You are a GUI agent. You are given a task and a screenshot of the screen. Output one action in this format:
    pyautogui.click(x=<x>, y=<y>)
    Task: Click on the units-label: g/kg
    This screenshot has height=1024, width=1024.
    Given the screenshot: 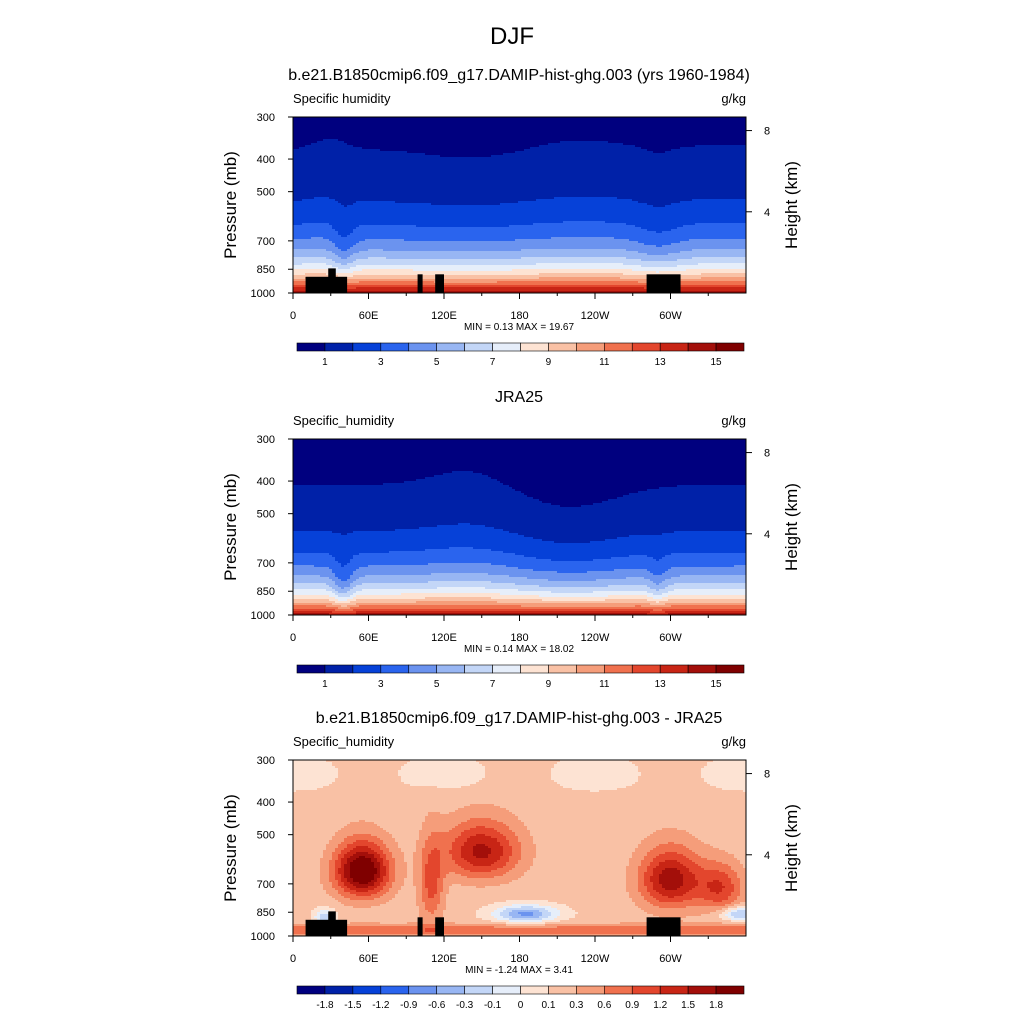 What is the action you would take?
    pyautogui.click(x=733, y=98)
    